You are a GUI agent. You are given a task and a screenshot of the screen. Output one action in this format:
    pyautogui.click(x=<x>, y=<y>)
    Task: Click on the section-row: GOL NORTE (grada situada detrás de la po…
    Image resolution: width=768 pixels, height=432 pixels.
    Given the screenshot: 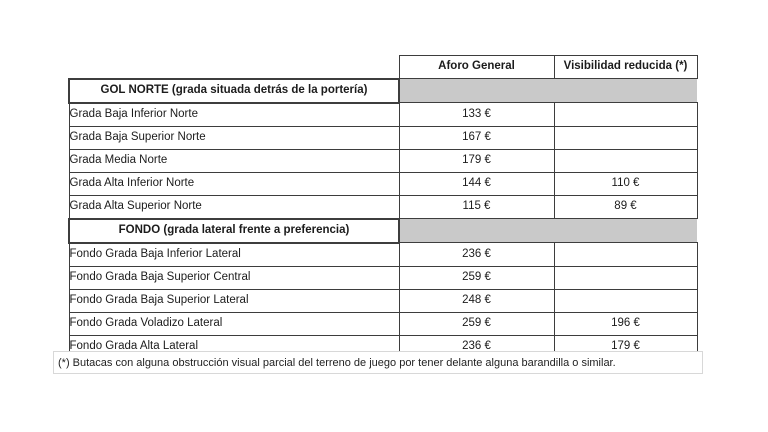 What is the action you would take?
    pyautogui.click(x=382, y=90)
    